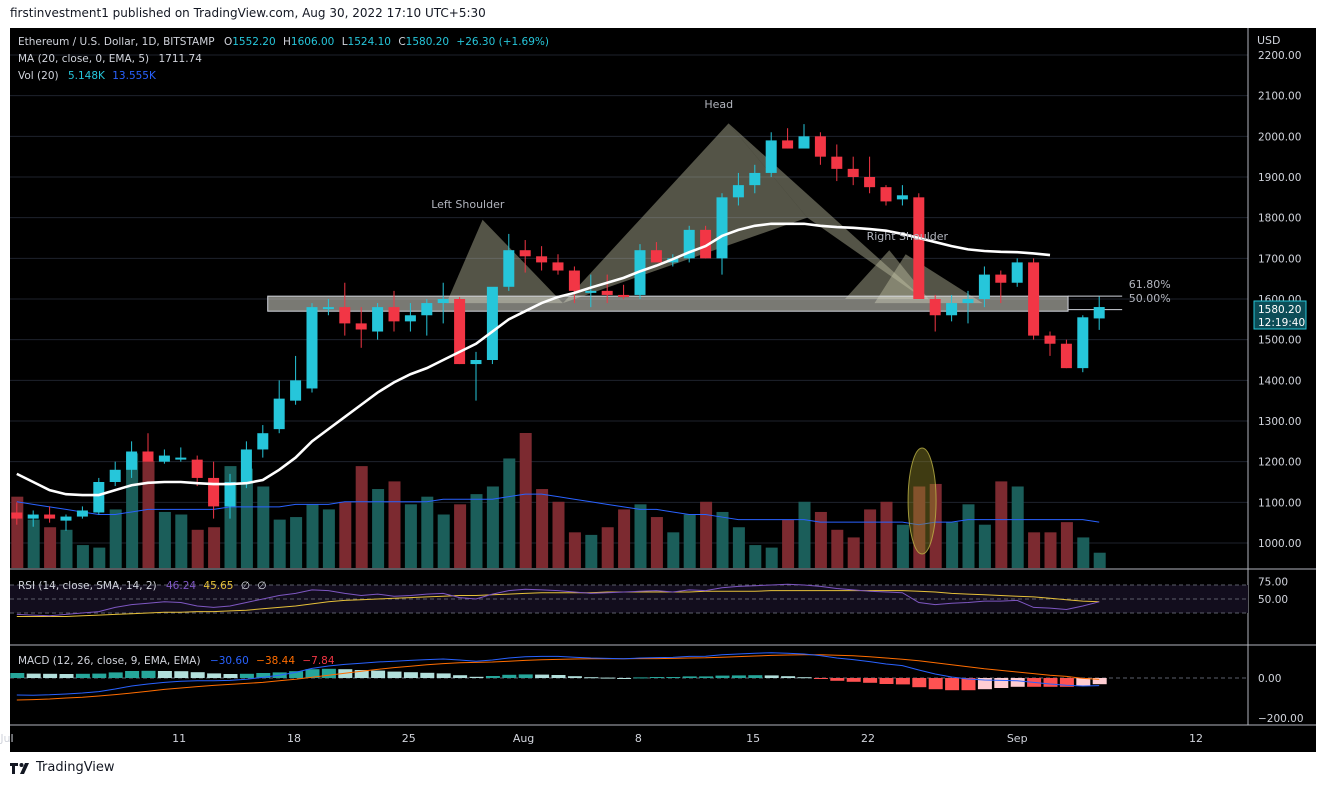 The image size is (1326, 786). What do you see at coordinates (7, 738) in the screenshot?
I see `time-tick-label: Jul` at bounding box center [7, 738].